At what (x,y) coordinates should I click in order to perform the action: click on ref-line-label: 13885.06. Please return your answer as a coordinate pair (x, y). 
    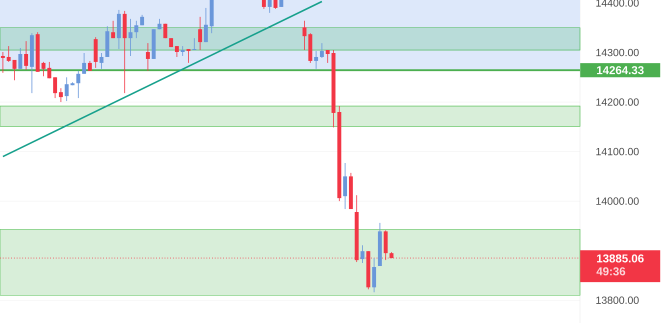
    Looking at the image, I should click on (620, 258).